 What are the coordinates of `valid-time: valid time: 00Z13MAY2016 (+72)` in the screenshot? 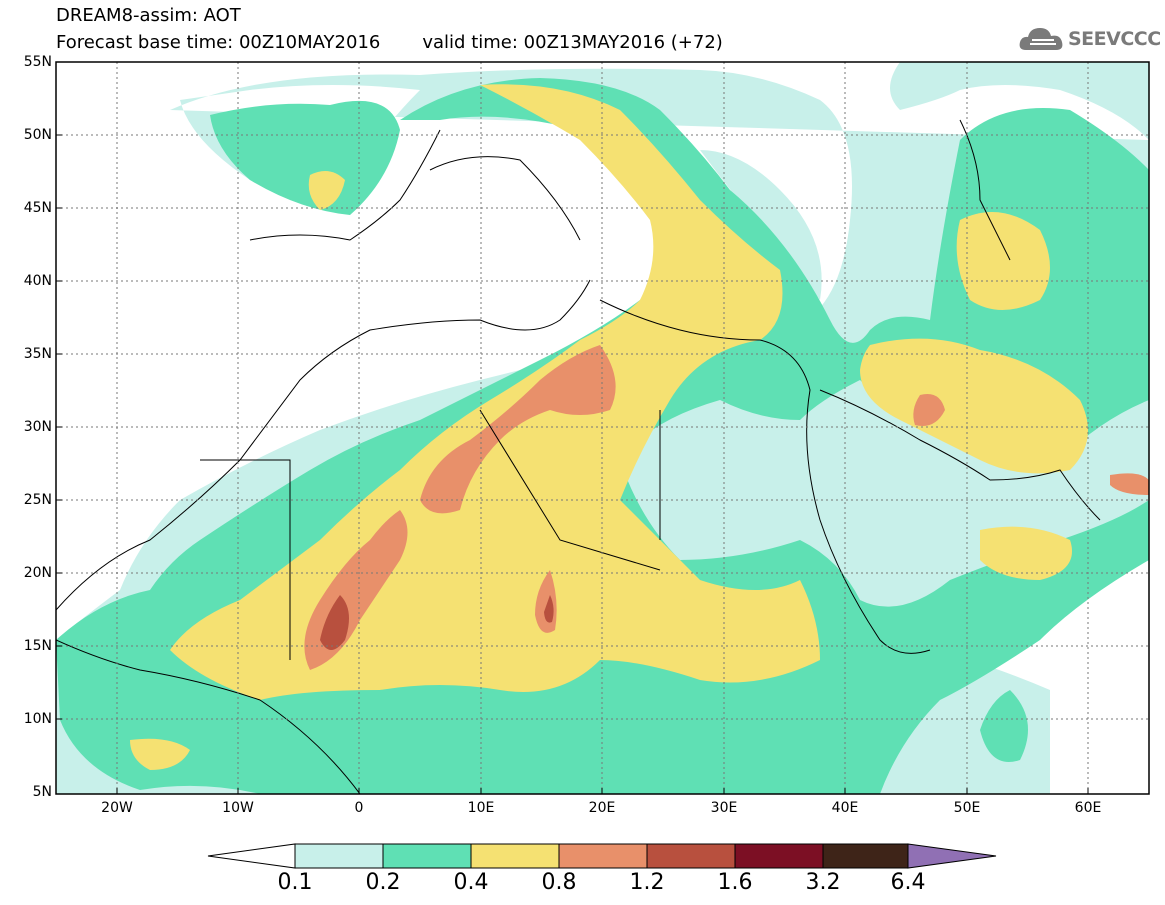 It's located at (572, 42).